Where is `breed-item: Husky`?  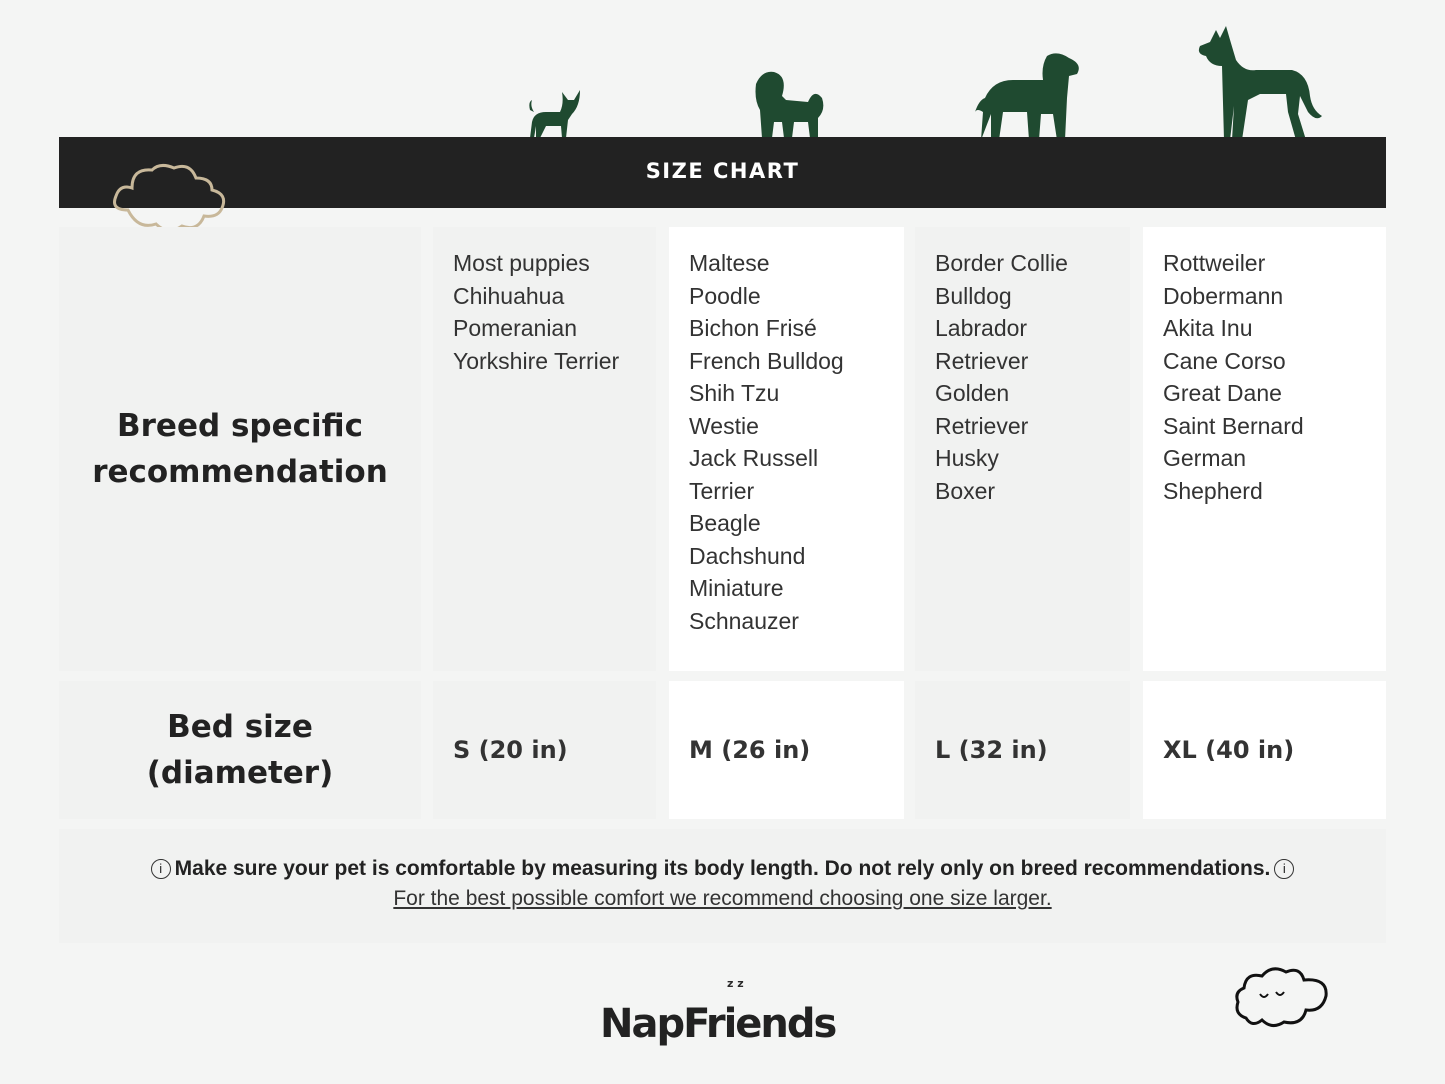 breed-item: Husky is located at coordinates (967, 458).